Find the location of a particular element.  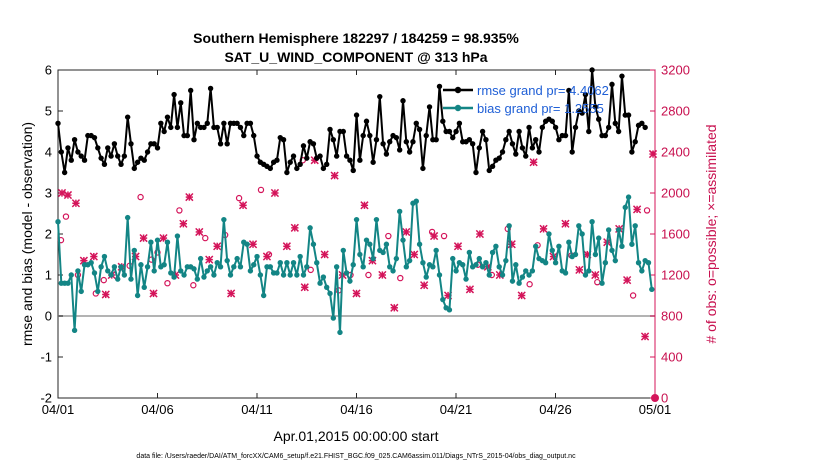

x-tick-label: 04/16 is located at coordinates (356, 409).